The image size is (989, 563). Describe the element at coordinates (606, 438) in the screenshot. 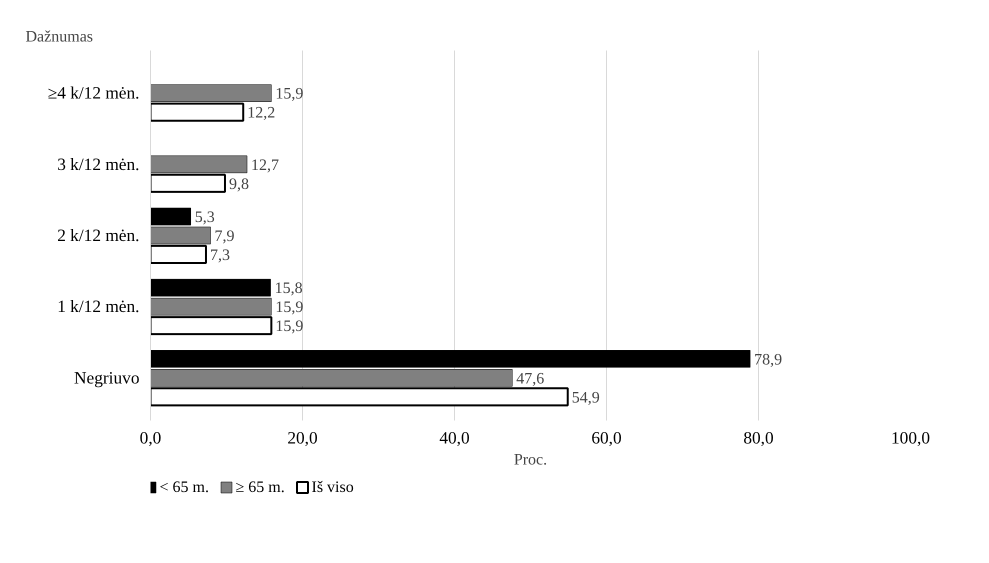

I see `x-tick-label: 60,0` at that location.